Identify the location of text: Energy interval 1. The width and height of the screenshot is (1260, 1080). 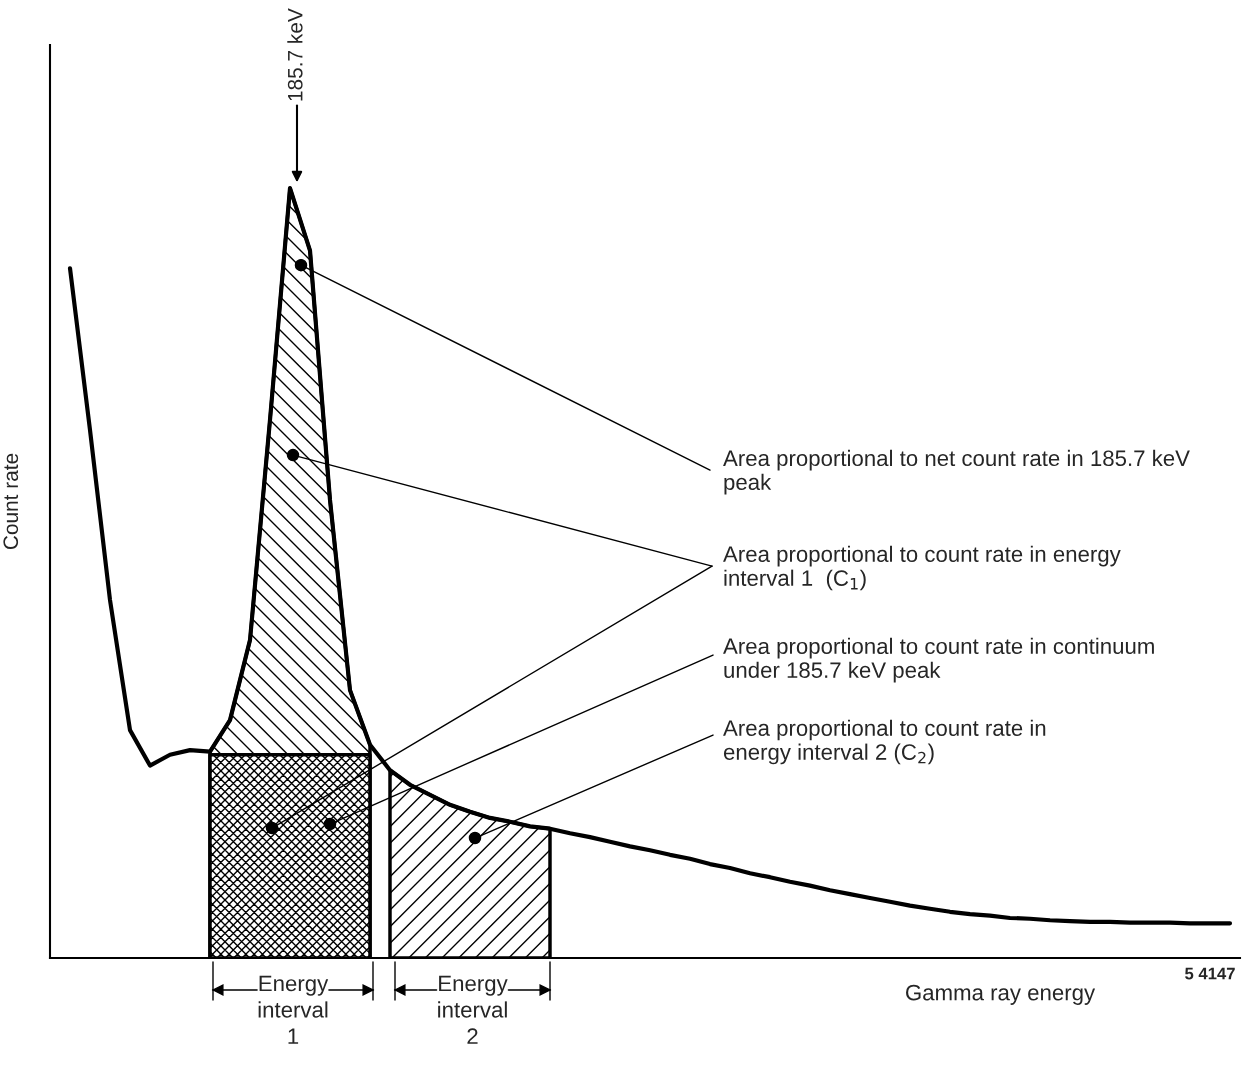
(293, 1009).